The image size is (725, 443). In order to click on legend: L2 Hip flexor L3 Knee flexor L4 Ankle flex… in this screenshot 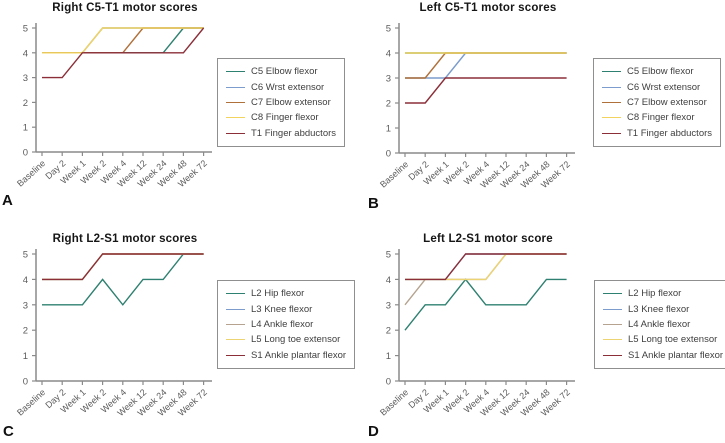, I will do `click(659, 324)`.